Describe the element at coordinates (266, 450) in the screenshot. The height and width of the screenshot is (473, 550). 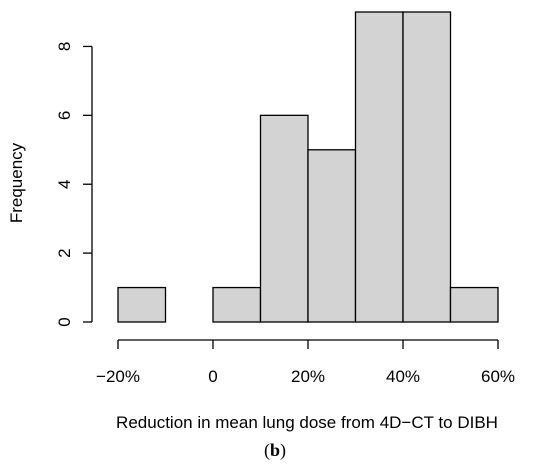
I see `caption-open: (` at that location.